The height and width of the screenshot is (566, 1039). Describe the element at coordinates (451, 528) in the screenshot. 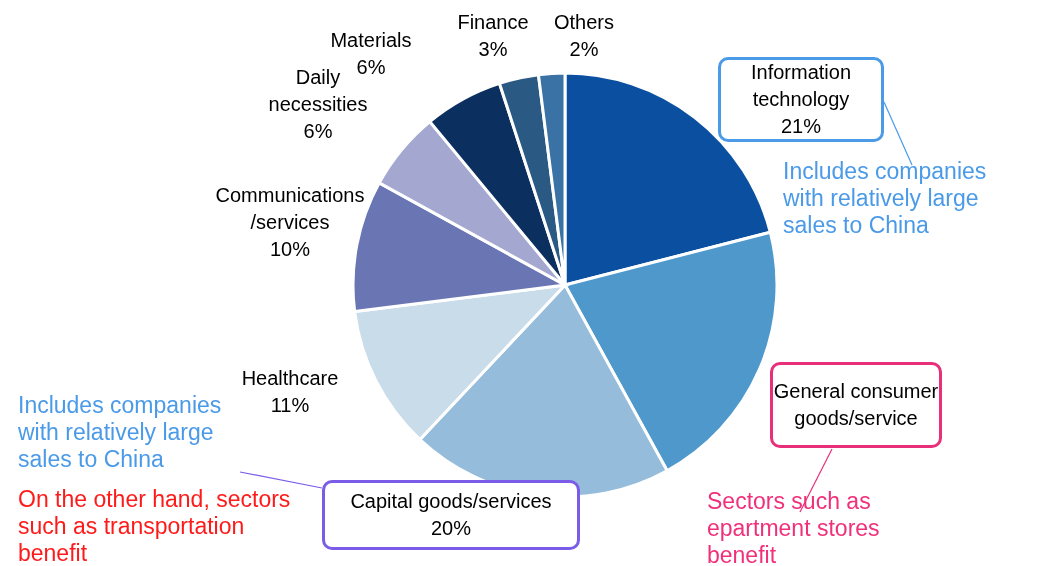

I see `data-label: 20%` at that location.